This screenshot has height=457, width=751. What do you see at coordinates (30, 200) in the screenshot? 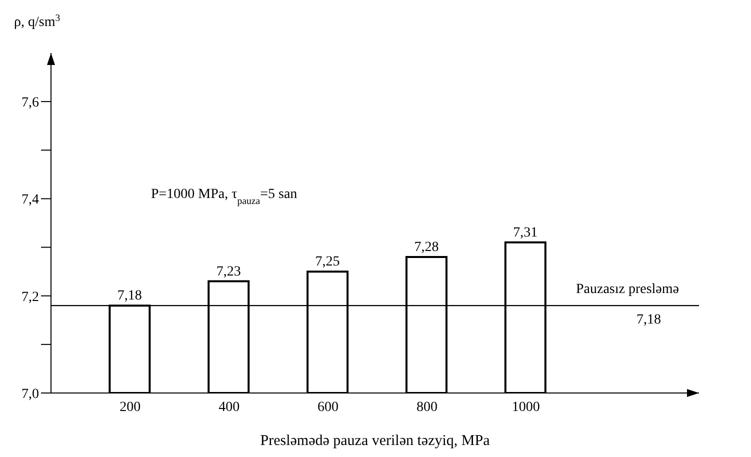
I see `y-tick-label: 7,4` at bounding box center [30, 200].